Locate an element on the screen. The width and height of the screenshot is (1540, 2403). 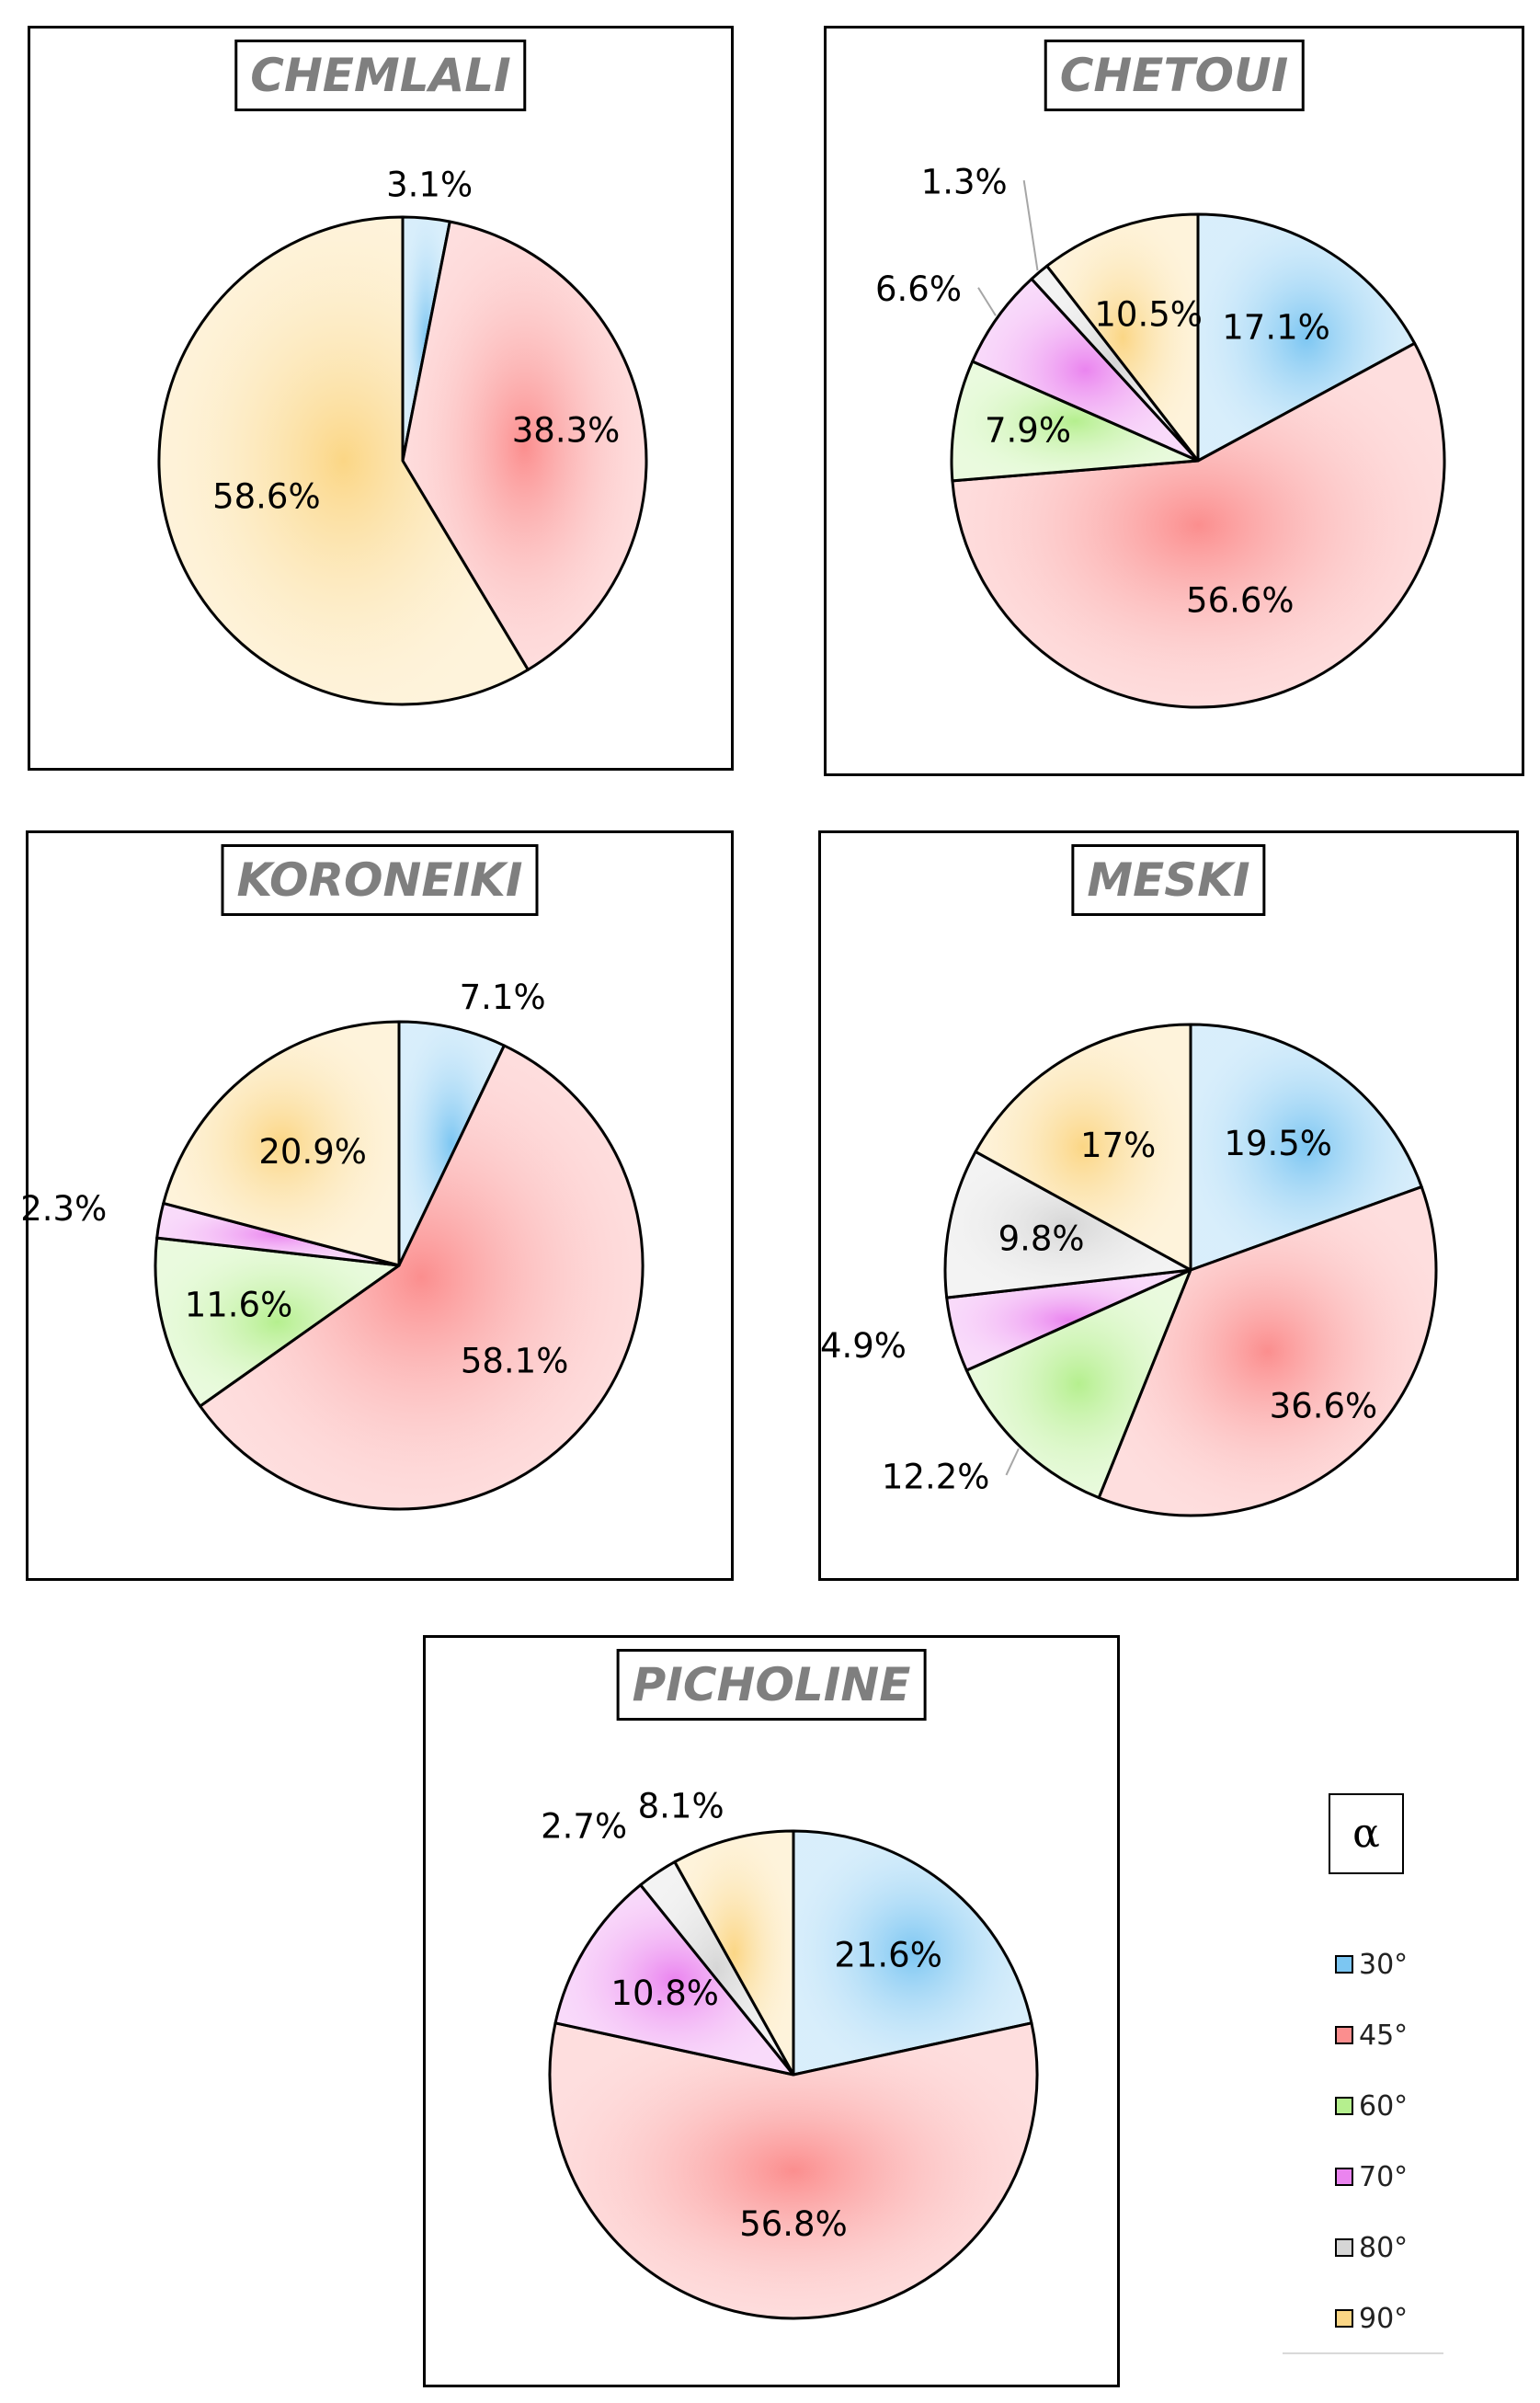
slice-label: 12.2% is located at coordinates (936, 1476).